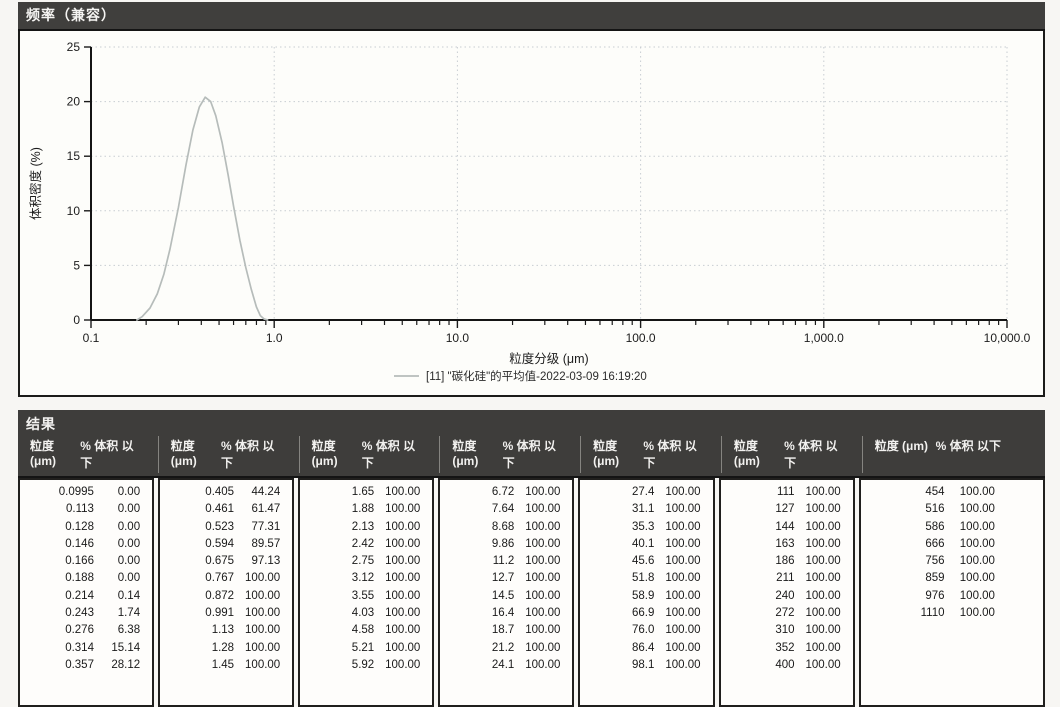 The width and height of the screenshot is (1060, 707). What do you see at coordinates (223, 647) in the screenshot?
I see `size-value: 1.28` at bounding box center [223, 647].